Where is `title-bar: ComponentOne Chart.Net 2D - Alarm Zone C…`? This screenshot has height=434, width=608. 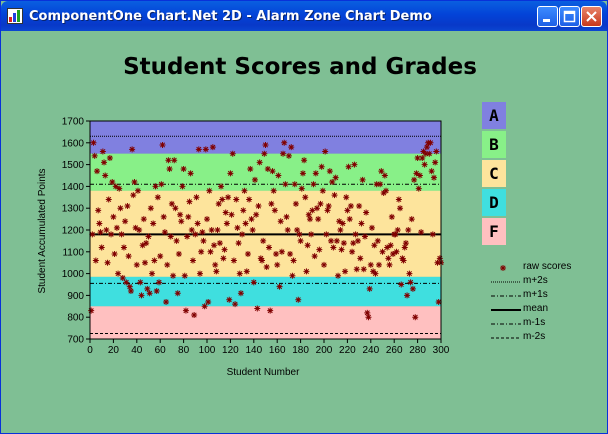
title-bar: ComponentOne Chart.Net 2D - Alarm Zone C… is located at coordinates (304, 16).